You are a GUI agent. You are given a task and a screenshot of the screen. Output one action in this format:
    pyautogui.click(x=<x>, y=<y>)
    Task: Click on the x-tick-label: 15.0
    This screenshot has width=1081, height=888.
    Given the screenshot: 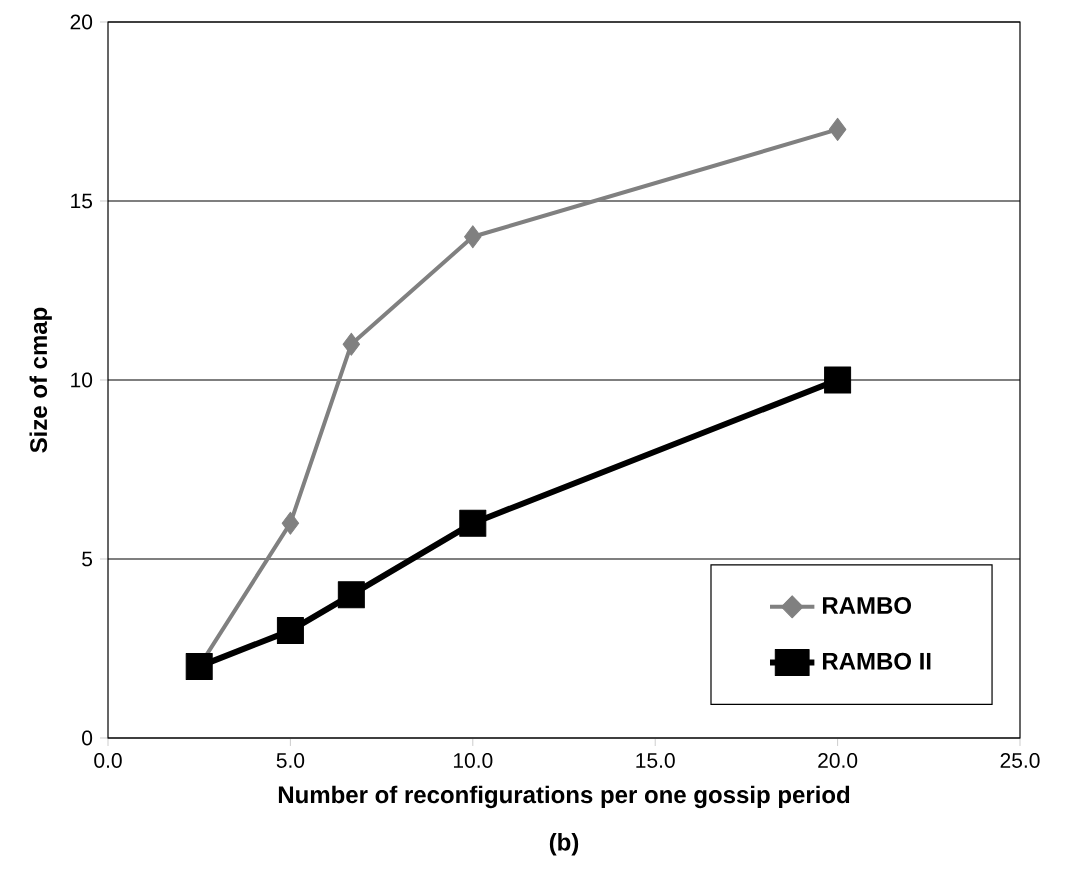 What is the action you would take?
    pyautogui.click(x=655, y=760)
    